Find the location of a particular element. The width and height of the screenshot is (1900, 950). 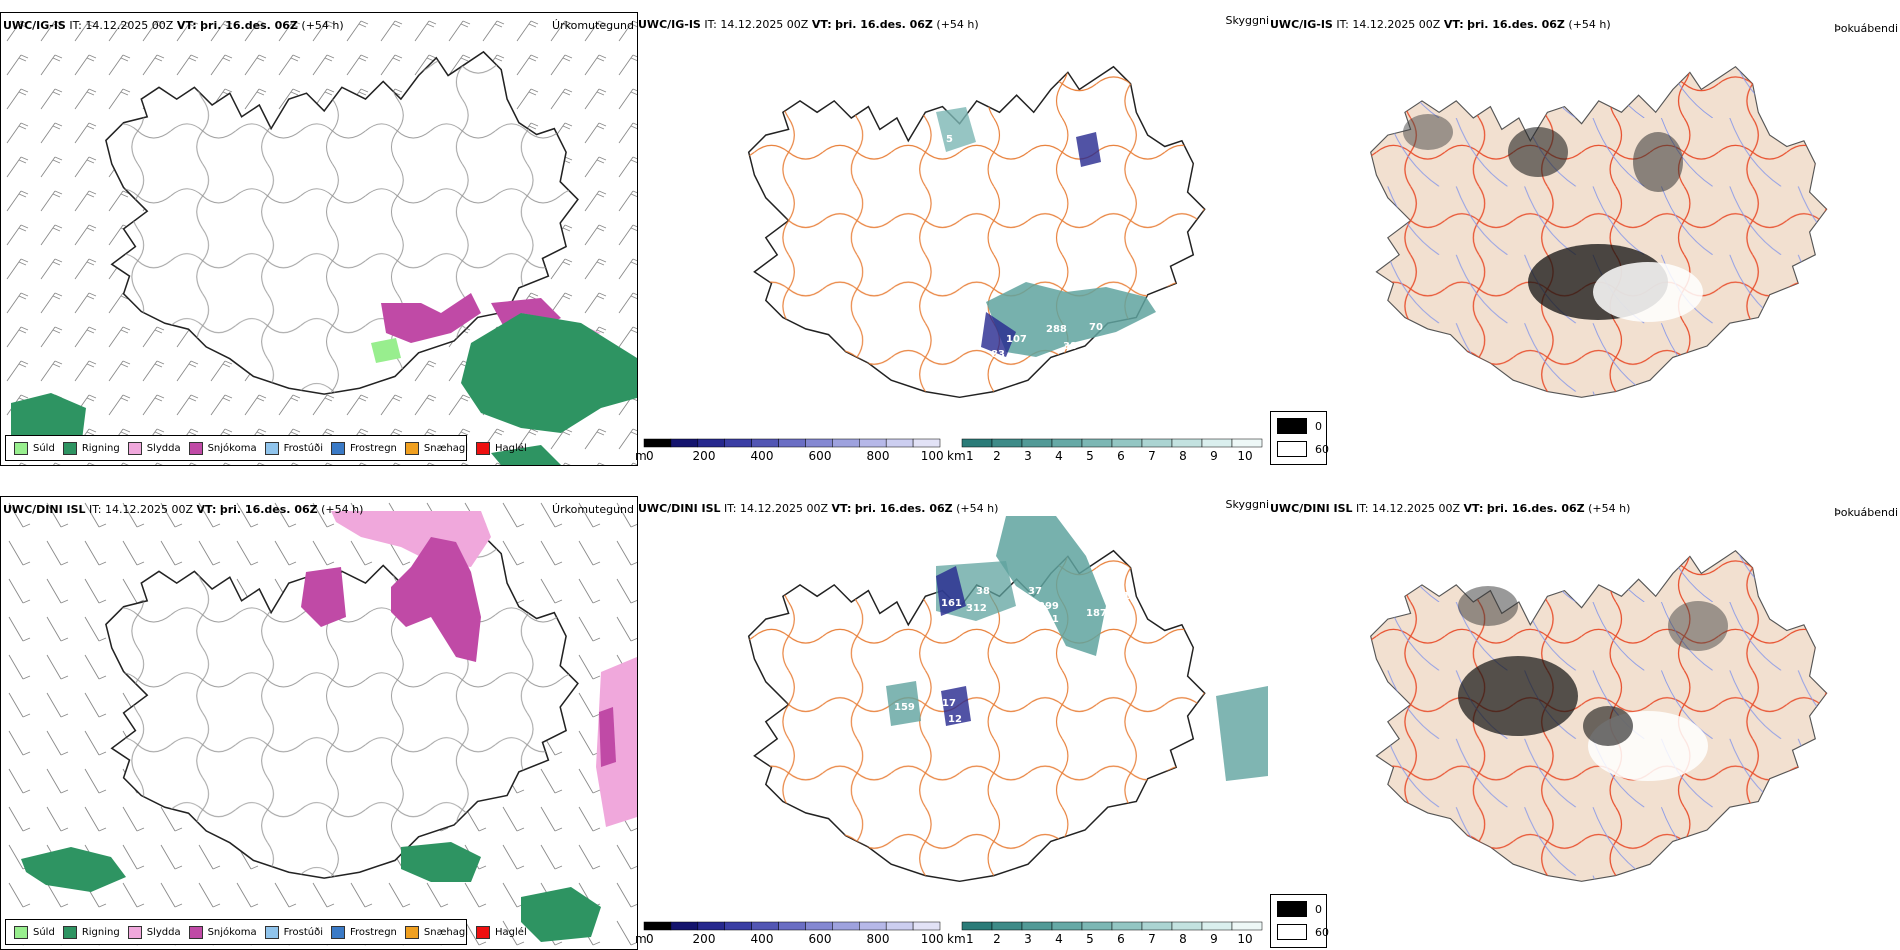

fog-map-bottom is located at coordinates (1599, 716).